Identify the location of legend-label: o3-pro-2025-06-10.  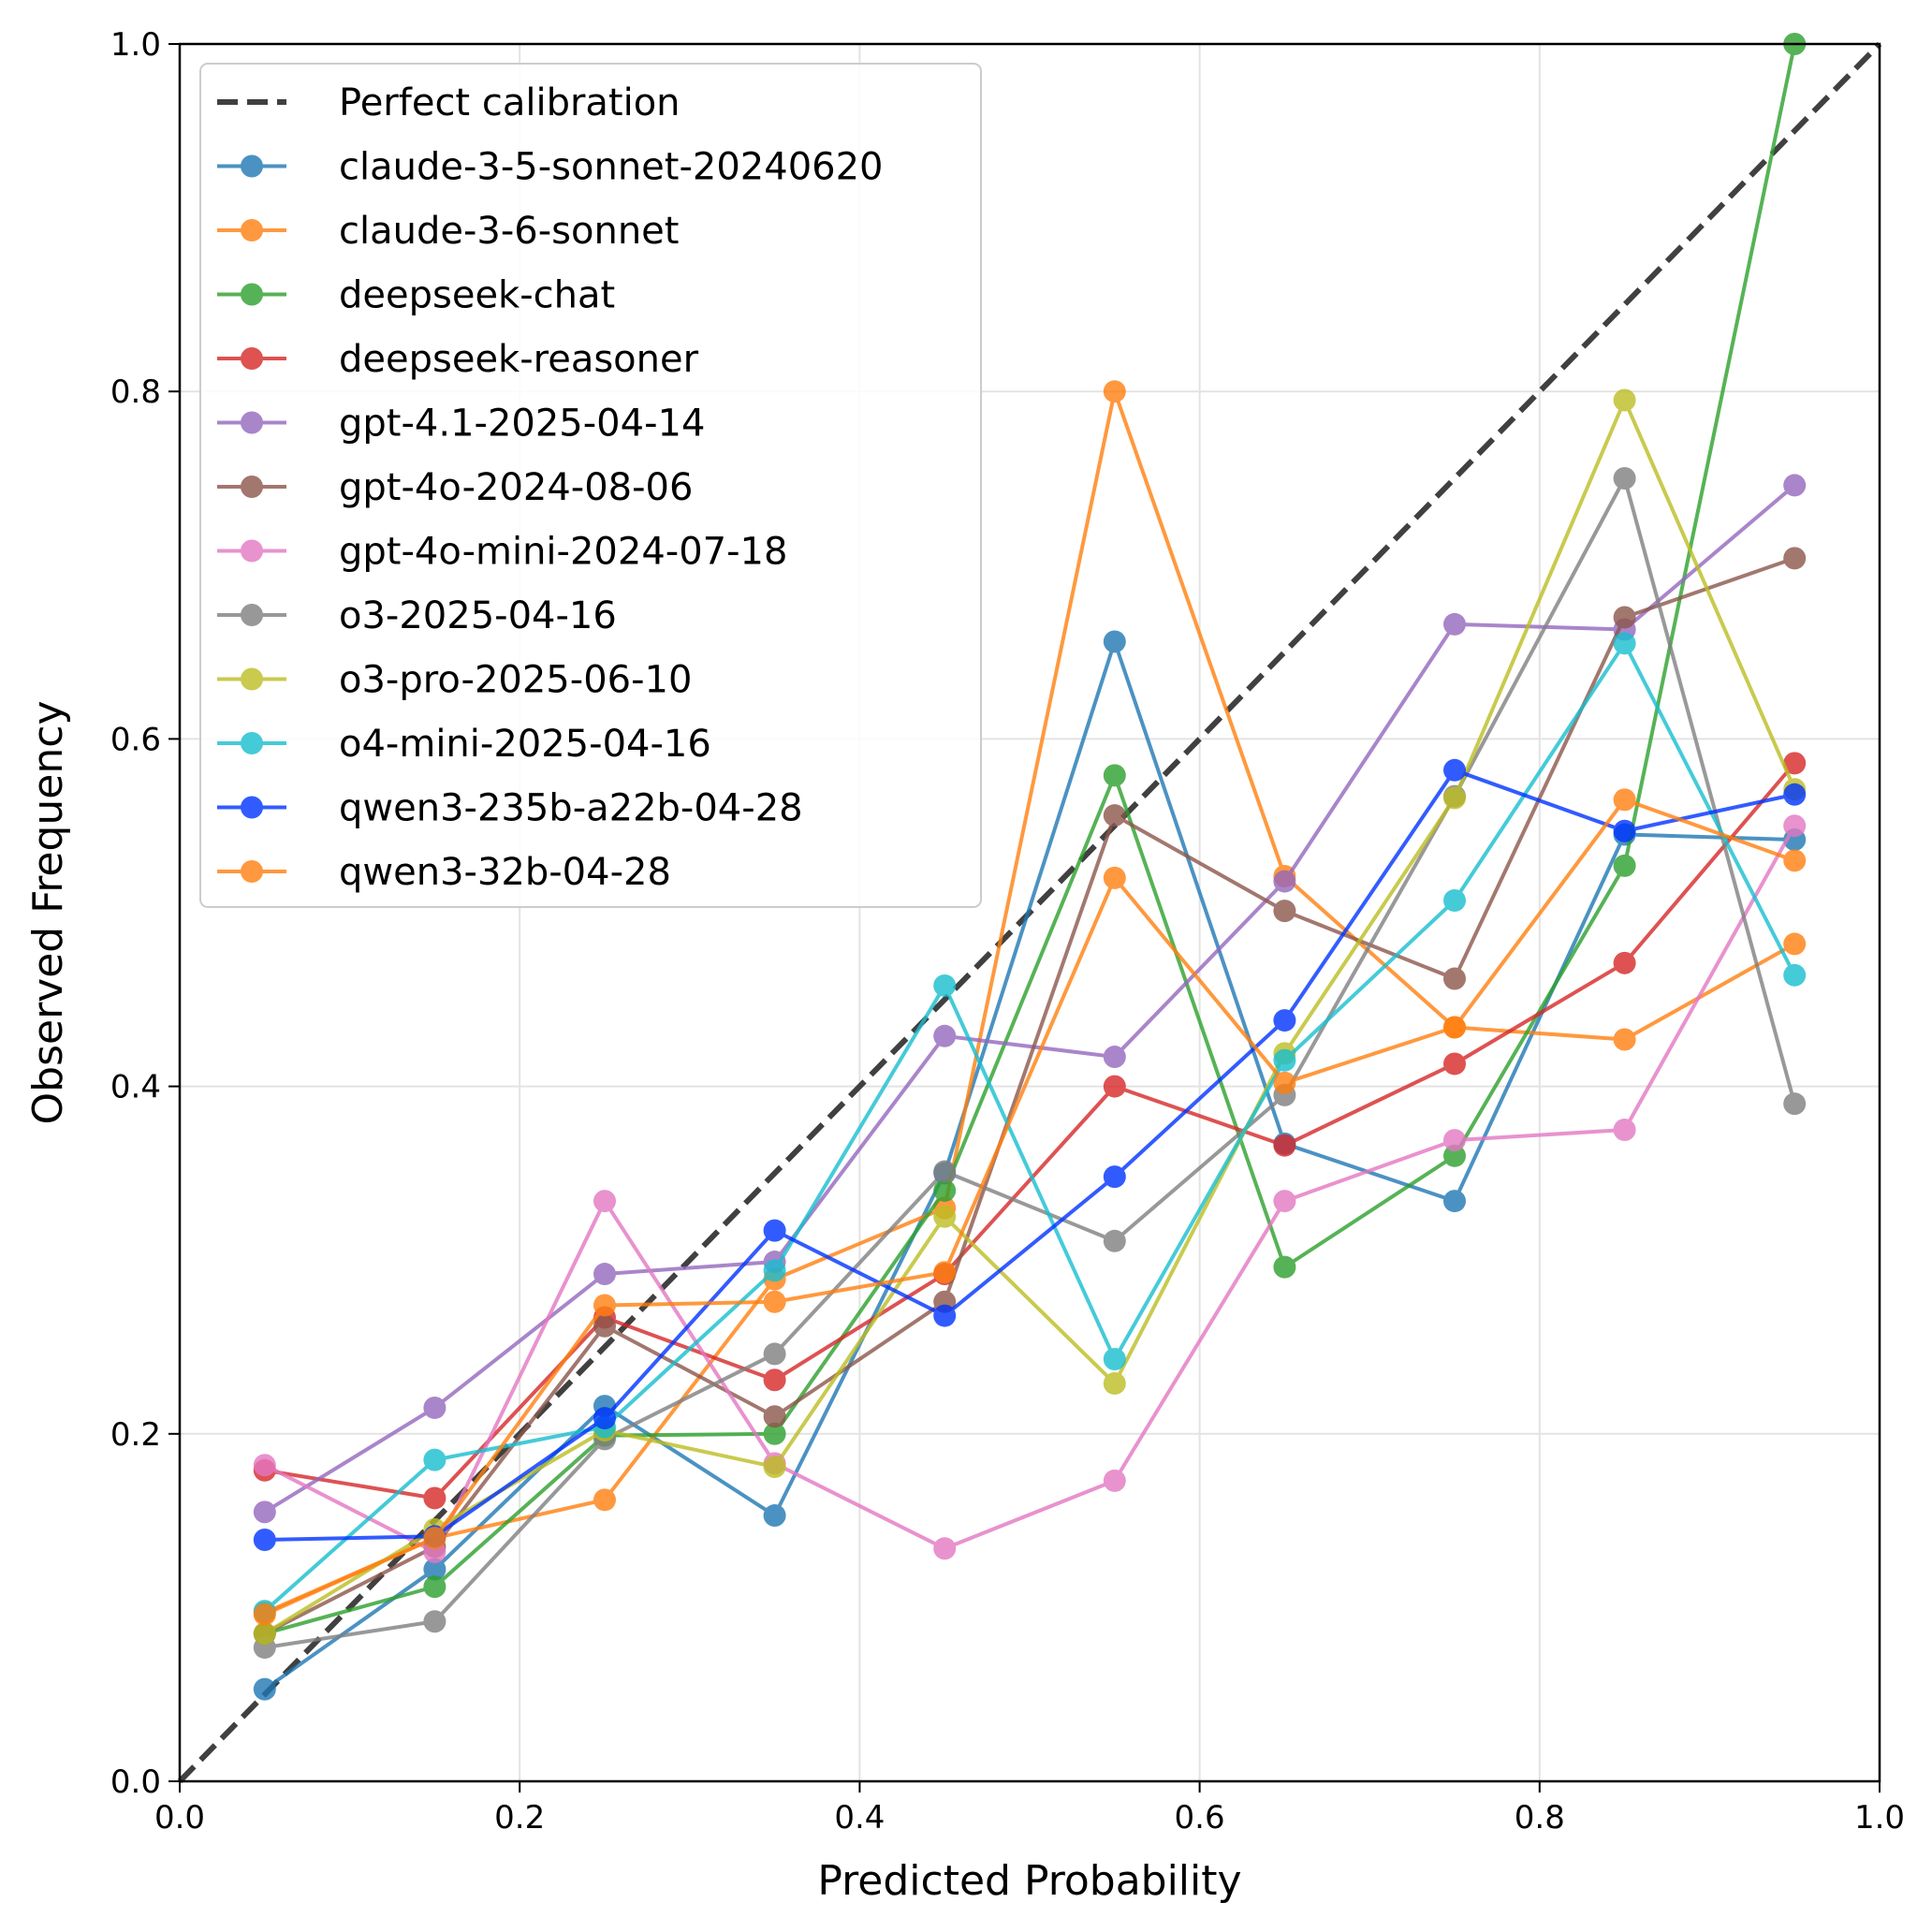
(515, 680).